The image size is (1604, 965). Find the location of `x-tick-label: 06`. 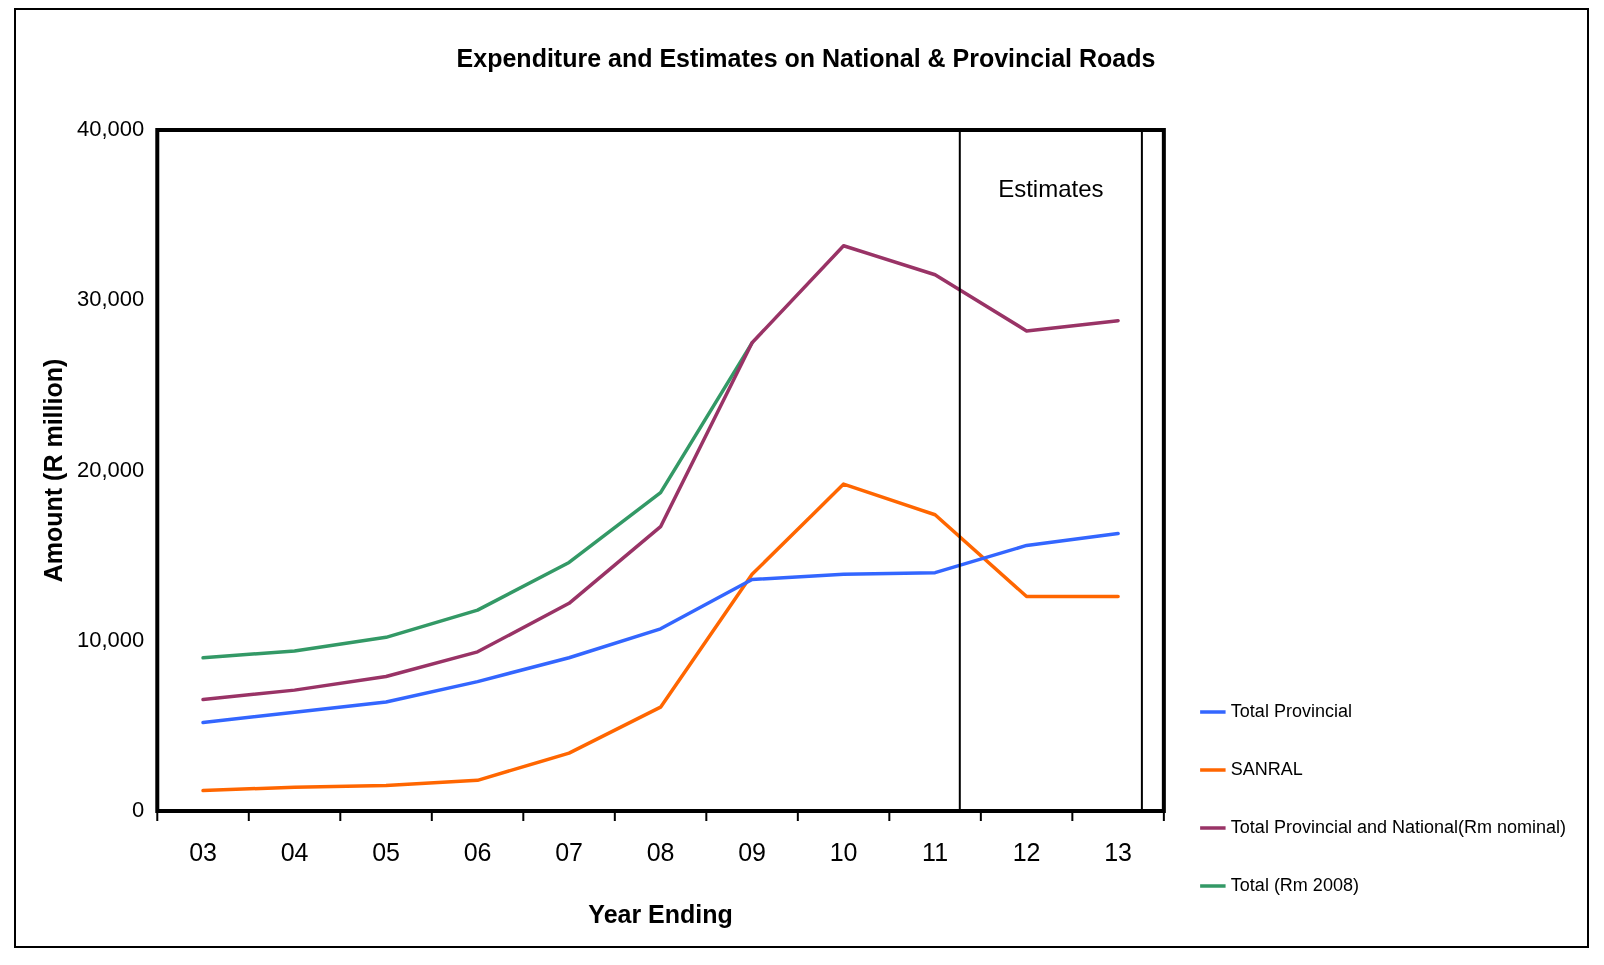

x-tick-label: 06 is located at coordinates (477, 851).